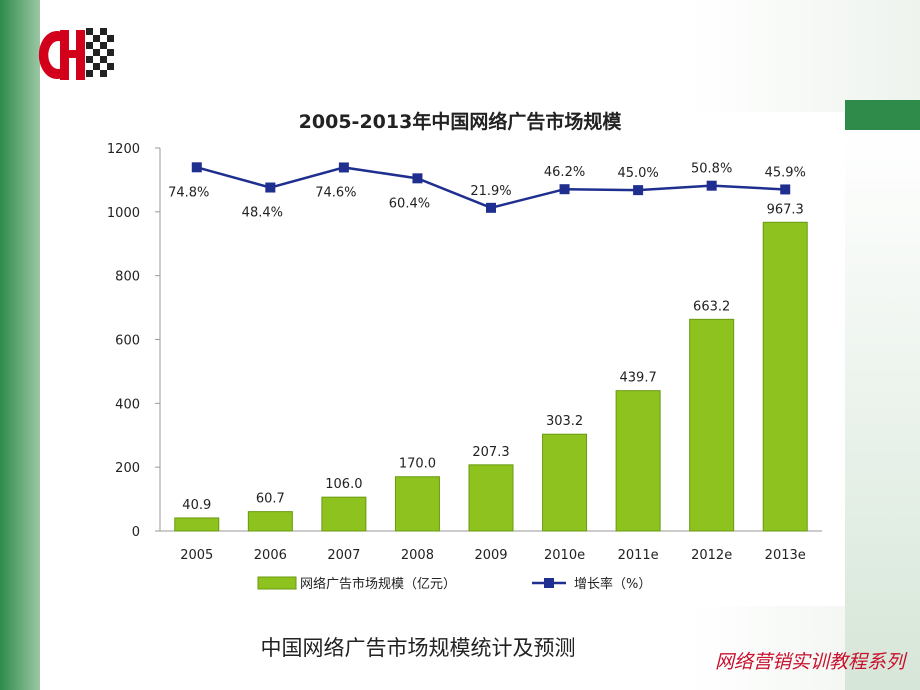 The width and height of the screenshot is (920, 690). What do you see at coordinates (127, 468) in the screenshot?
I see `y-tick-label: 200` at bounding box center [127, 468].